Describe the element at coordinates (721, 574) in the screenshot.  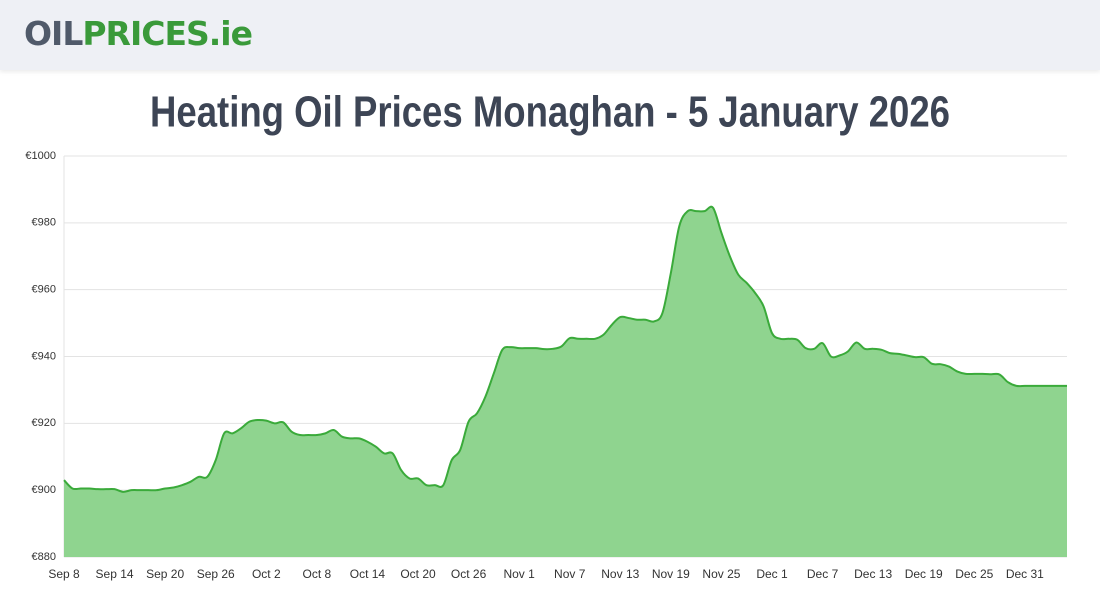
I see `x-tick-label: Nov 25` at that location.